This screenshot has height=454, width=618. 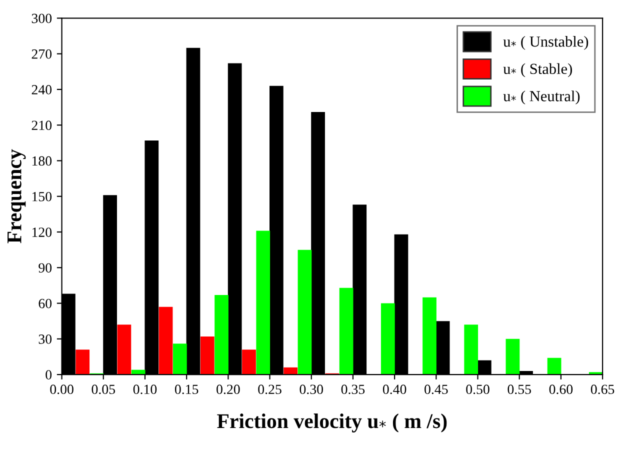 I want to click on x-tick-label: 0.20, so click(x=228, y=389).